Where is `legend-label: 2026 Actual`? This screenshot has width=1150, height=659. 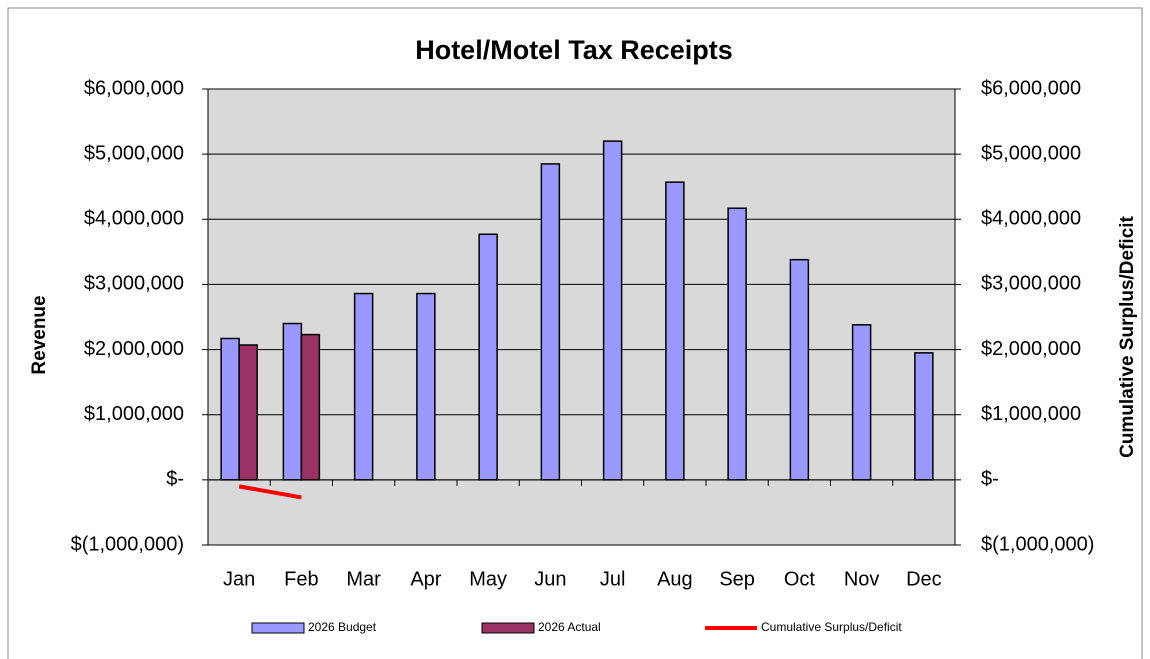
legend-label: 2026 Actual is located at coordinates (569, 627).